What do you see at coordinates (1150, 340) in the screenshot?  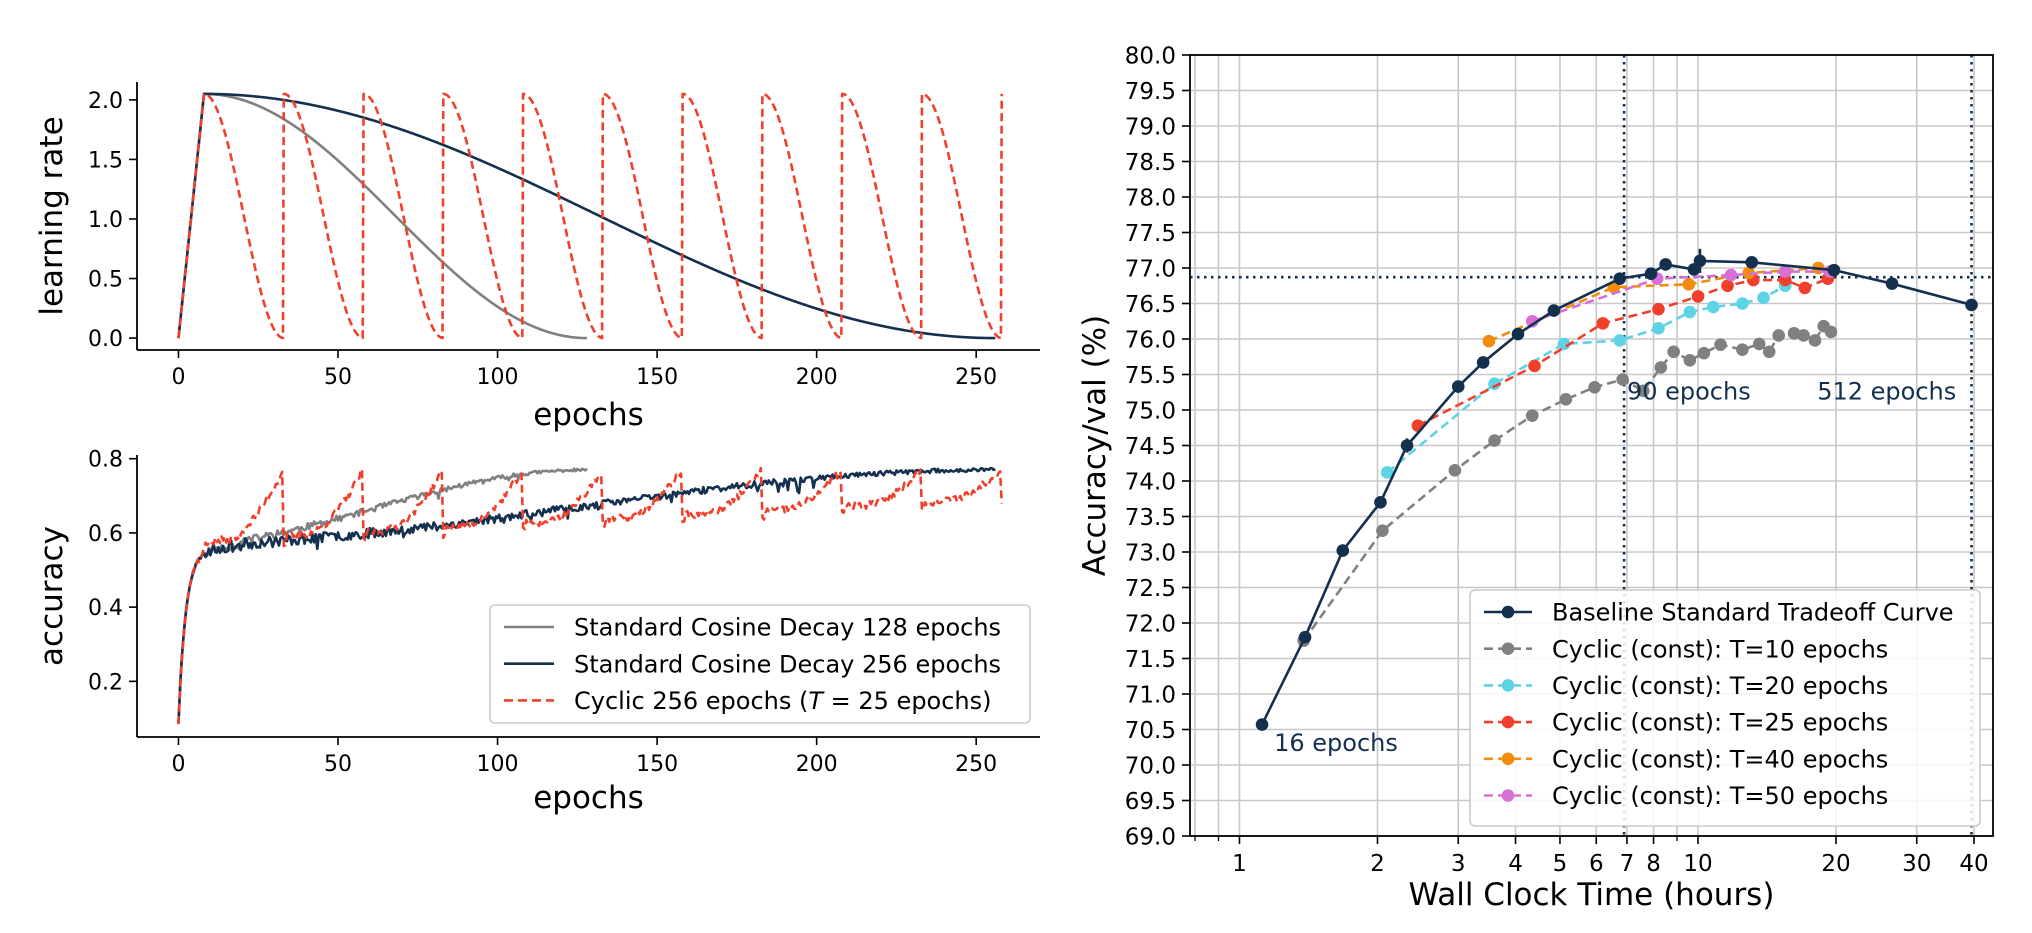 I see `y-tick-label: 76.0` at bounding box center [1150, 340].